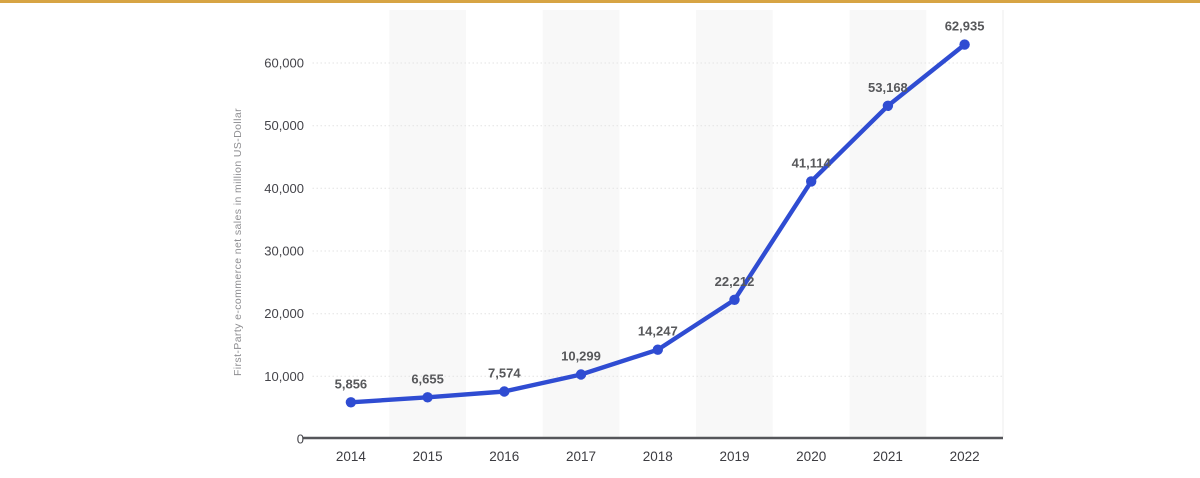 This screenshot has width=1200, height=478. Describe the element at coordinates (351, 456) in the screenshot. I see `x-tick-2014: 2014` at that location.